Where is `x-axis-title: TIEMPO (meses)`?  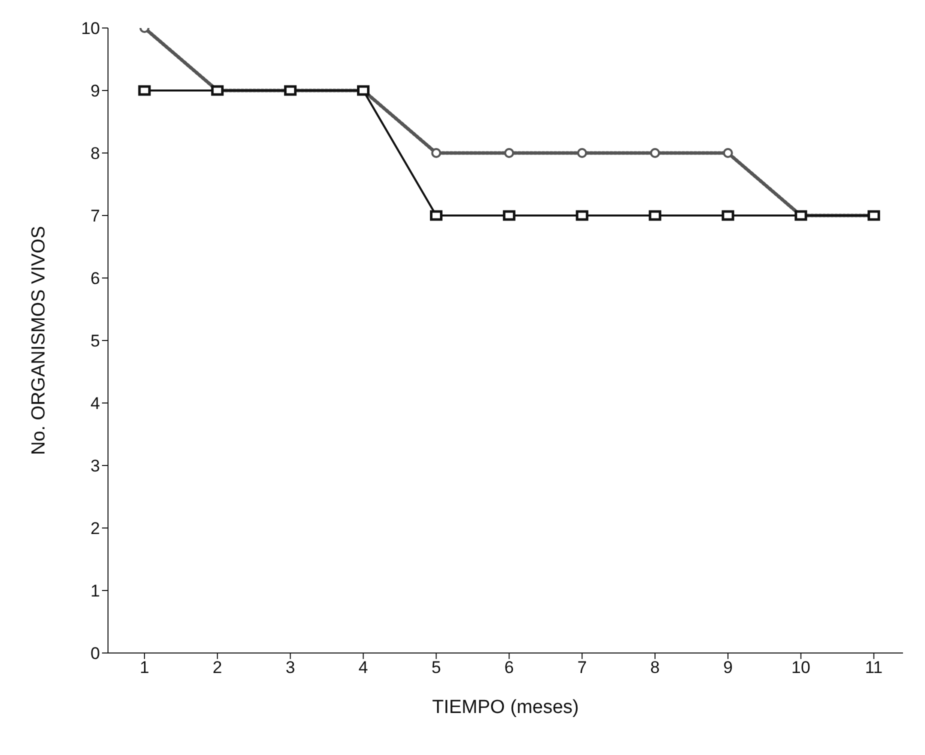 x-axis-title: TIEMPO (meses) is located at coordinates (505, 707).